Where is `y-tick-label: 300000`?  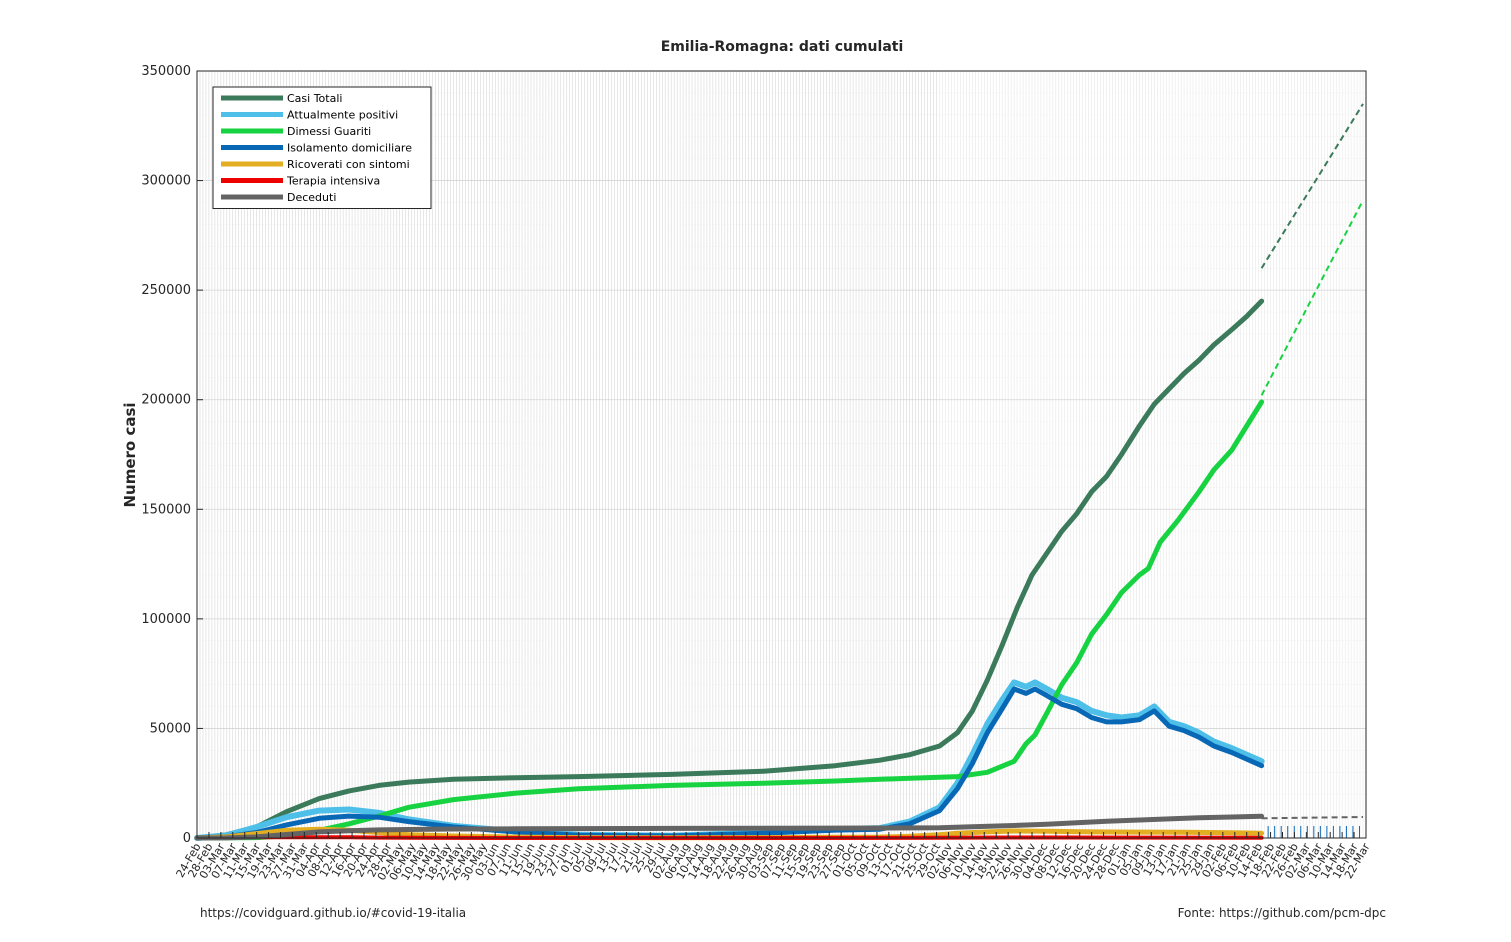 y-tick-label: 300000 is located at coordinates (166, 181).